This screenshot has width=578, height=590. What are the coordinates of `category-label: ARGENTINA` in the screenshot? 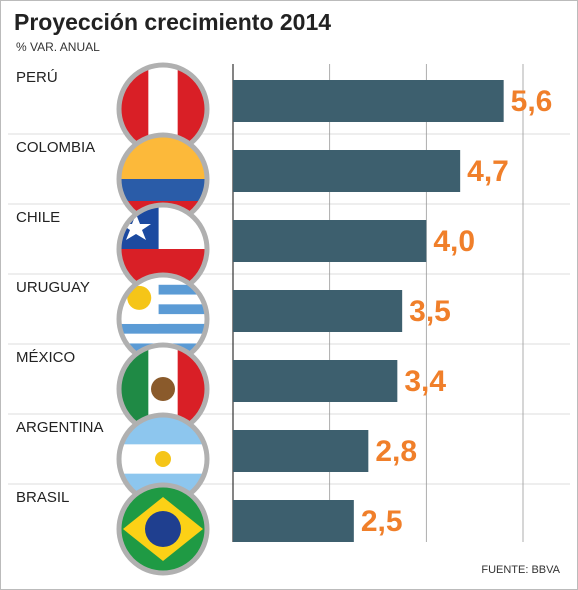 It's located at (60, 427).